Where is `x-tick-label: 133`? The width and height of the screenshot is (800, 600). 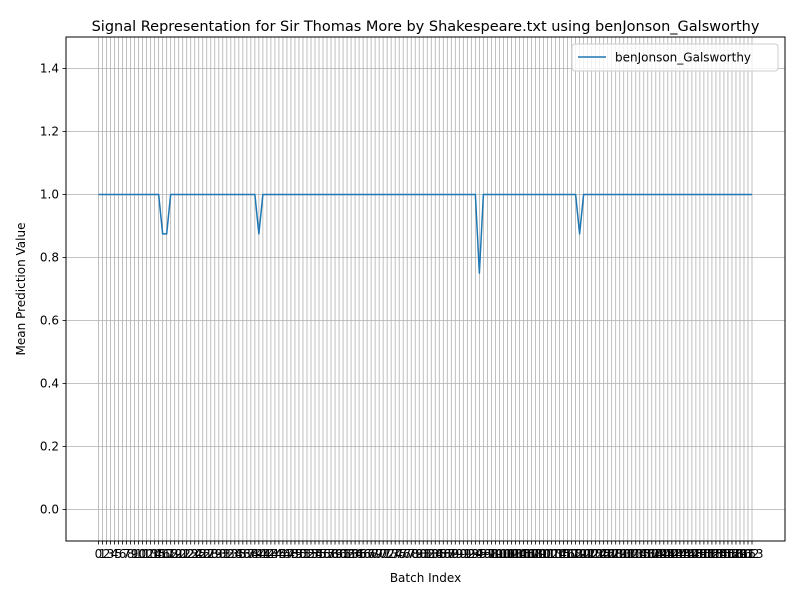 x-tick-label: 133 is located at coordinates (631, 554).